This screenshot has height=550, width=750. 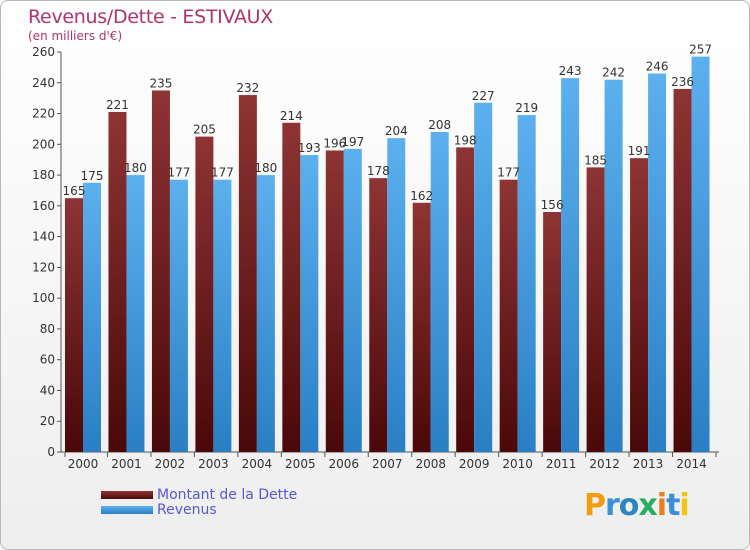 I want to click on x-tick-label: 2005, so click(x=300, y=464).